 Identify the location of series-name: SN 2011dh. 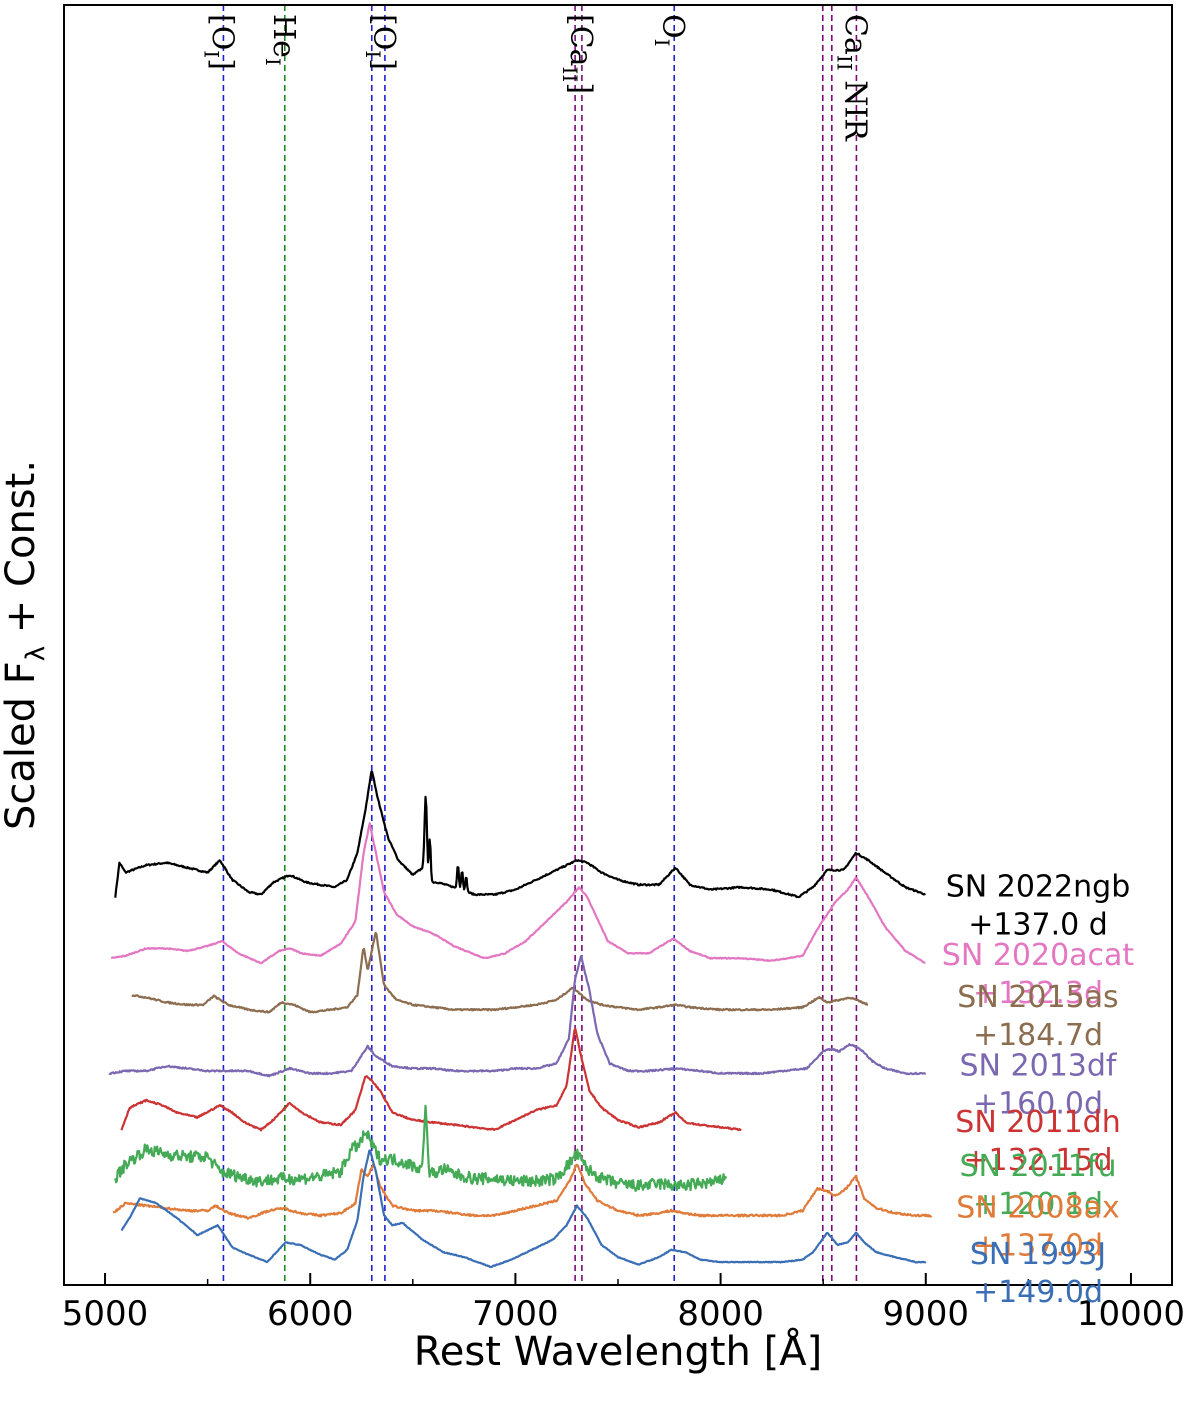
(1037, 1122).